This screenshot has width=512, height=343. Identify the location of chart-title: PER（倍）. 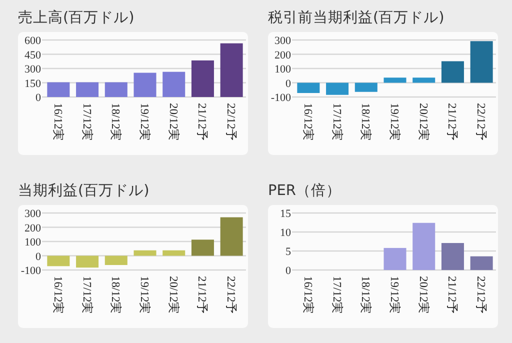
(304, 190).